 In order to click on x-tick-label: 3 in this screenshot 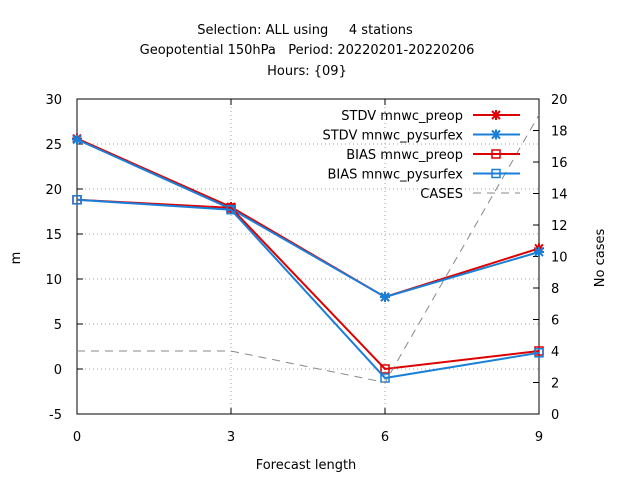, I will do `click(231, 437)`.